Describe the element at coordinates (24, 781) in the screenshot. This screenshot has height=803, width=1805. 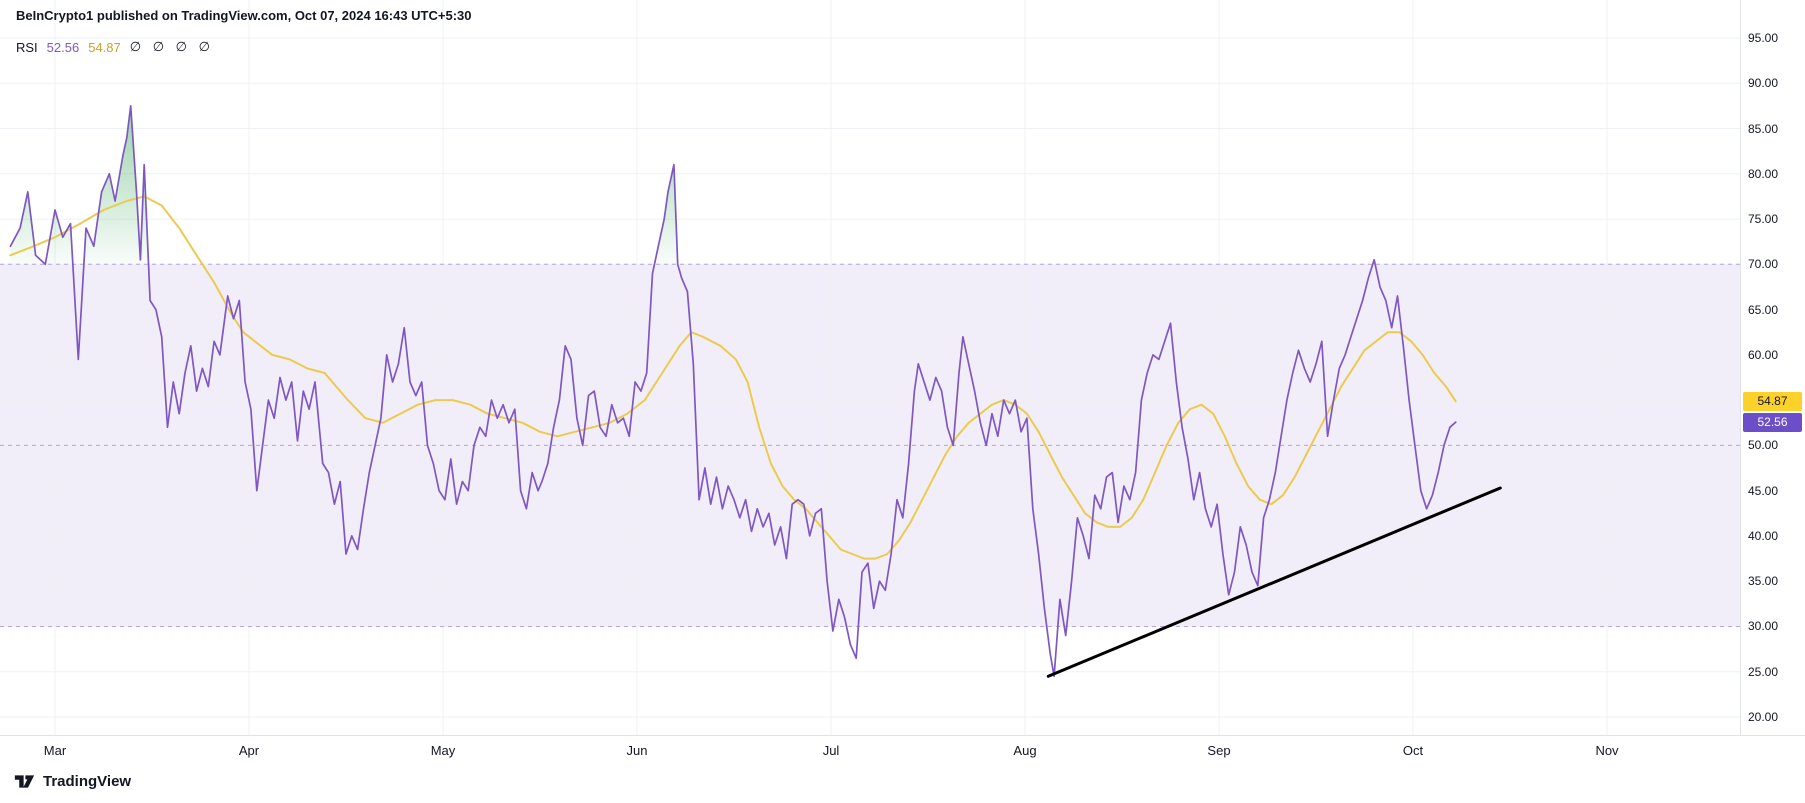
I see `tradingview-logo-icon` at that location.